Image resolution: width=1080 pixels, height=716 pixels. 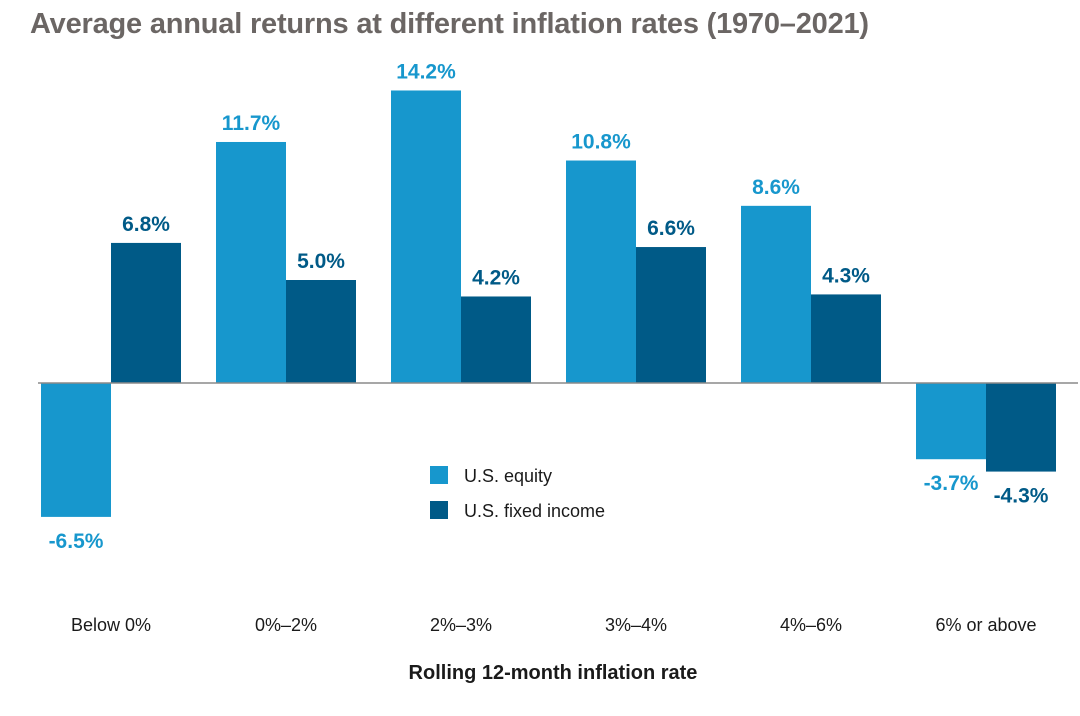 What do you see at coordinates (985, 625) in the screenshot?
I see `category-label-5: 6% or above` at bounding box center [985, 625].